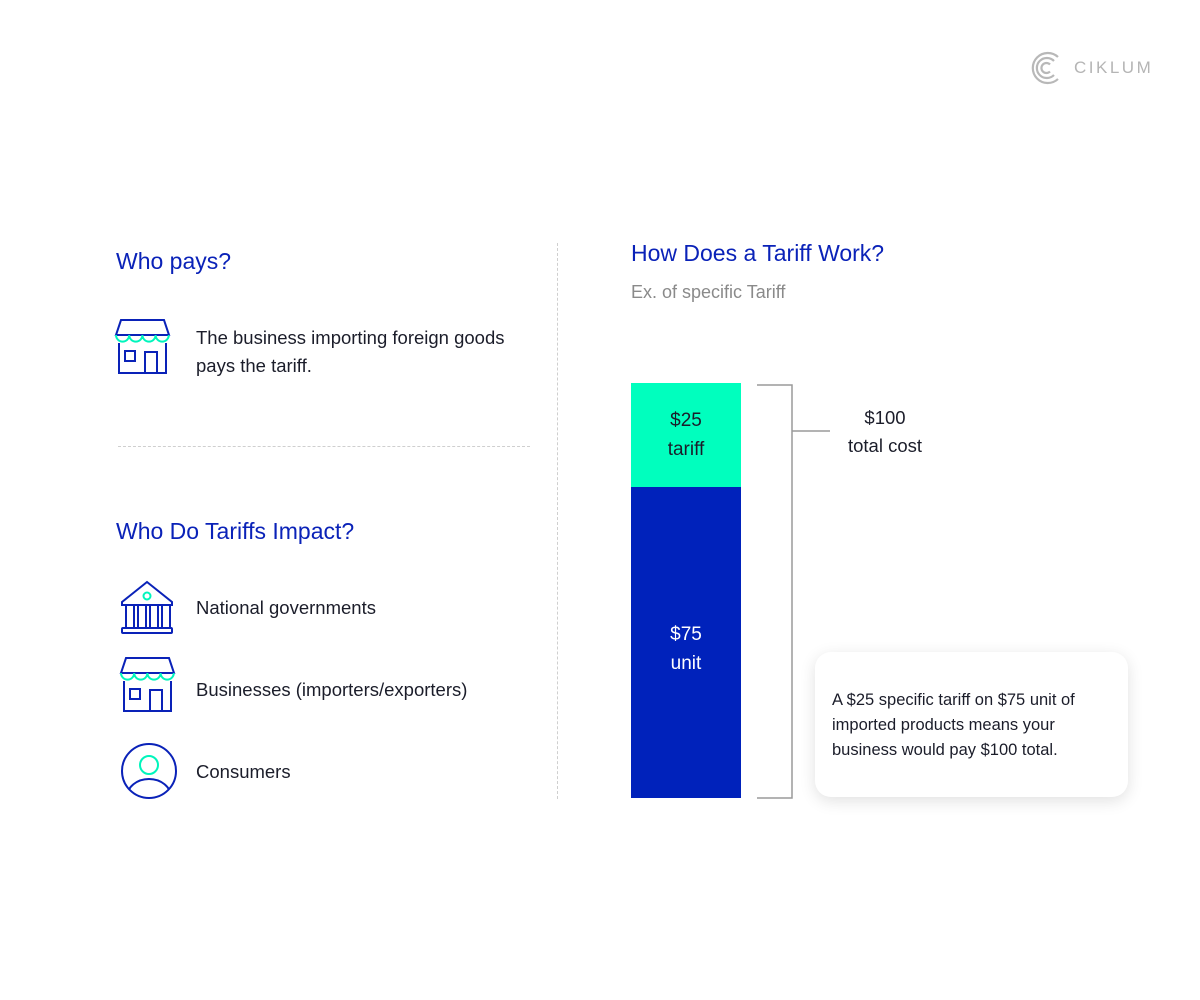 The height and width of the screenshot is (1000, 1200). I want to click on tariff-value-label: $25, so click(686, 420).